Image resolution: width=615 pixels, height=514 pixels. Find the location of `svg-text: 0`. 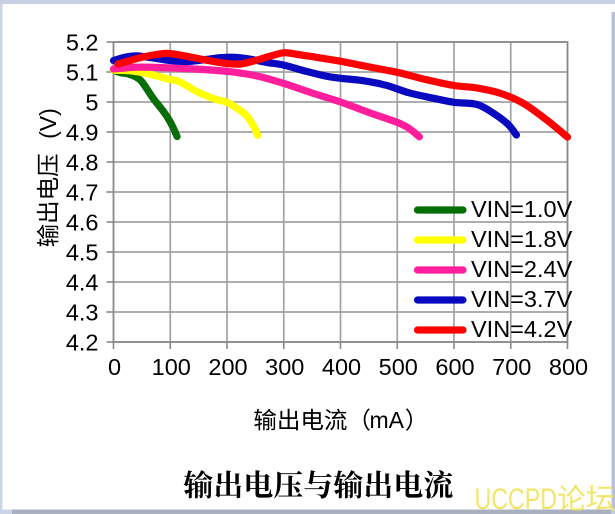

svg-text: 0 is located at coordinates (114, 367).